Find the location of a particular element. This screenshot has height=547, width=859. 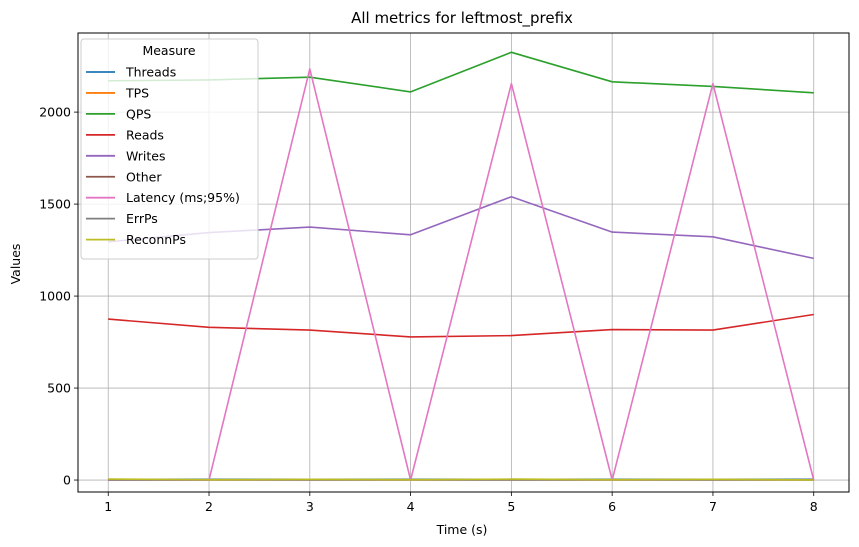

x-axis-label: Time (s) is located at coordinates (462, 529).